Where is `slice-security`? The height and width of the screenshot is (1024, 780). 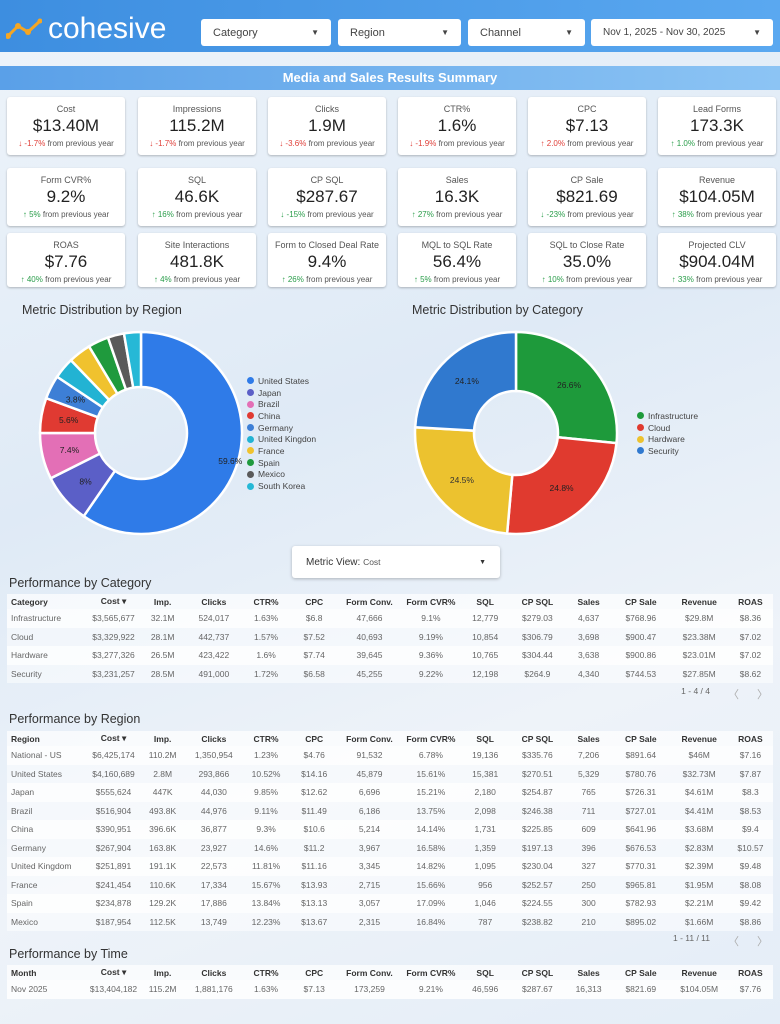
slice-security is located at coordinates (465, 381).